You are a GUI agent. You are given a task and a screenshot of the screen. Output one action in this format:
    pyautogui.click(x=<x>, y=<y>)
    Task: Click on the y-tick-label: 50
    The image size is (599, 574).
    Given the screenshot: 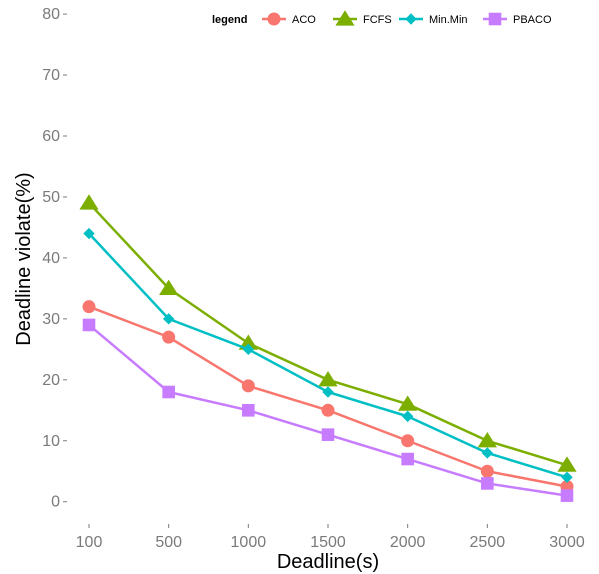 What is the action you would take?
    pyautogui.click(x=51, y=197)
    